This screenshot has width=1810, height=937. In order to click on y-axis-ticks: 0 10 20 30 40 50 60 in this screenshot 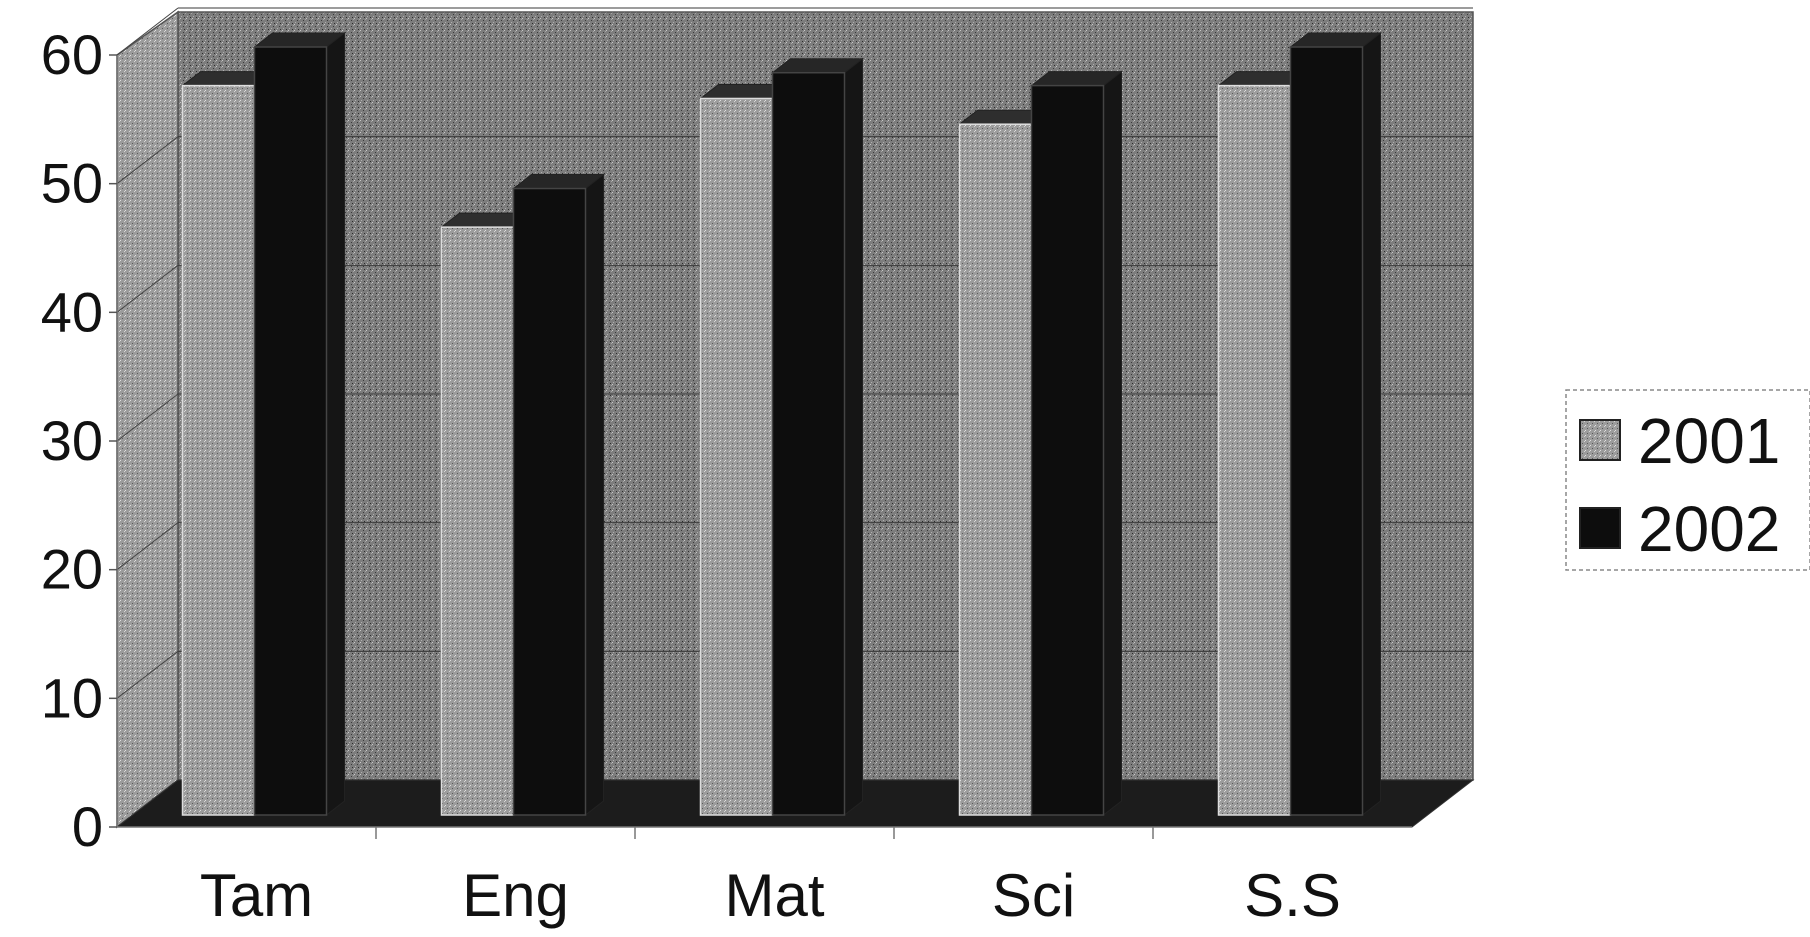, I will do `click(79, 440)`.